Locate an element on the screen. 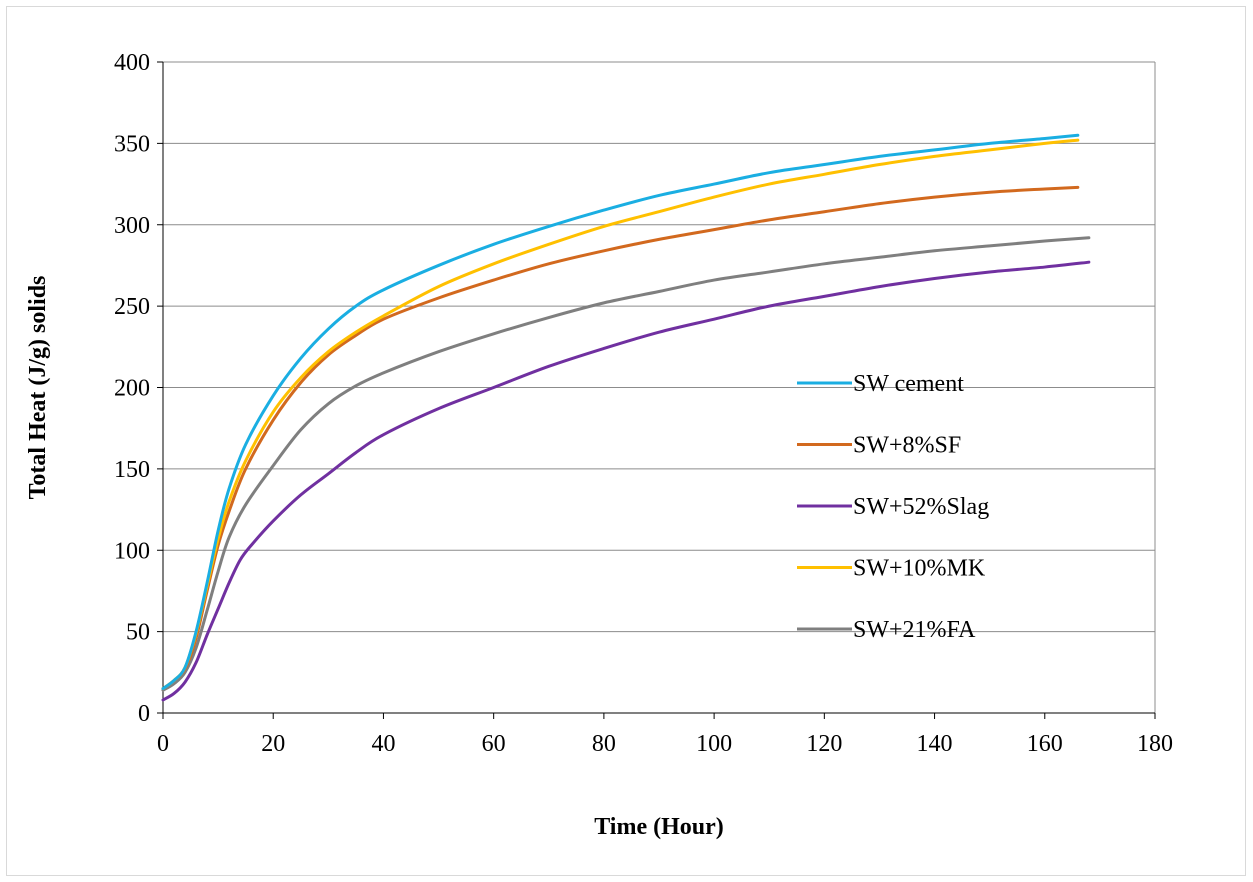 This screenshot has width=1253, height=882. legend-item-sw-8-sf: SW+8%SF is located at coordinates (879, 446).